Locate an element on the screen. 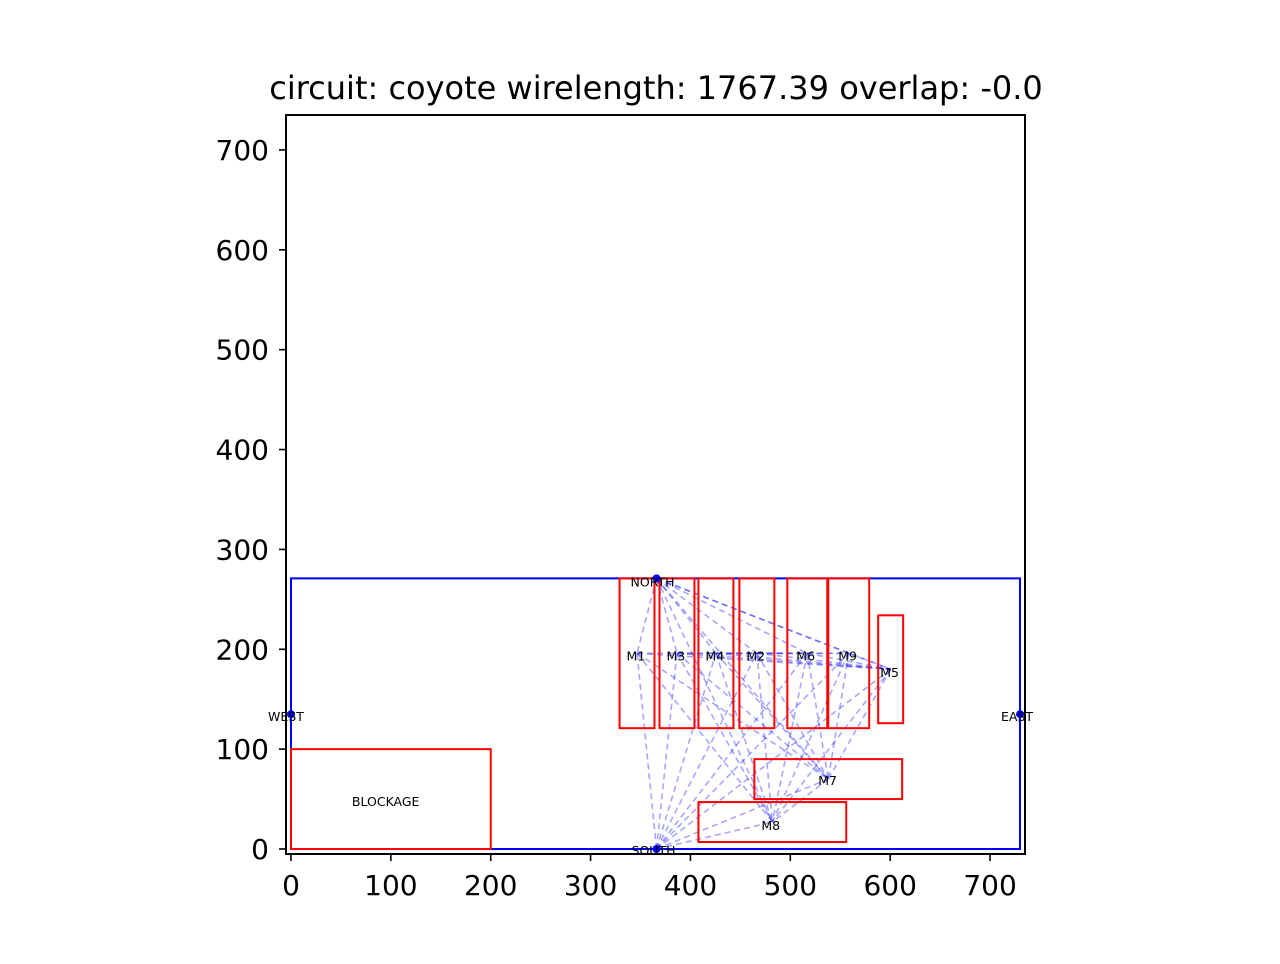 The image size is (1280, 964). block-m3 is located at coordinates (677, 653).